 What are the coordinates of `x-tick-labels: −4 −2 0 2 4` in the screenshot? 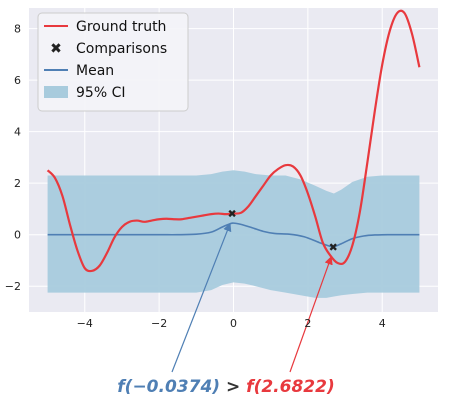 It's located at (231, 323).